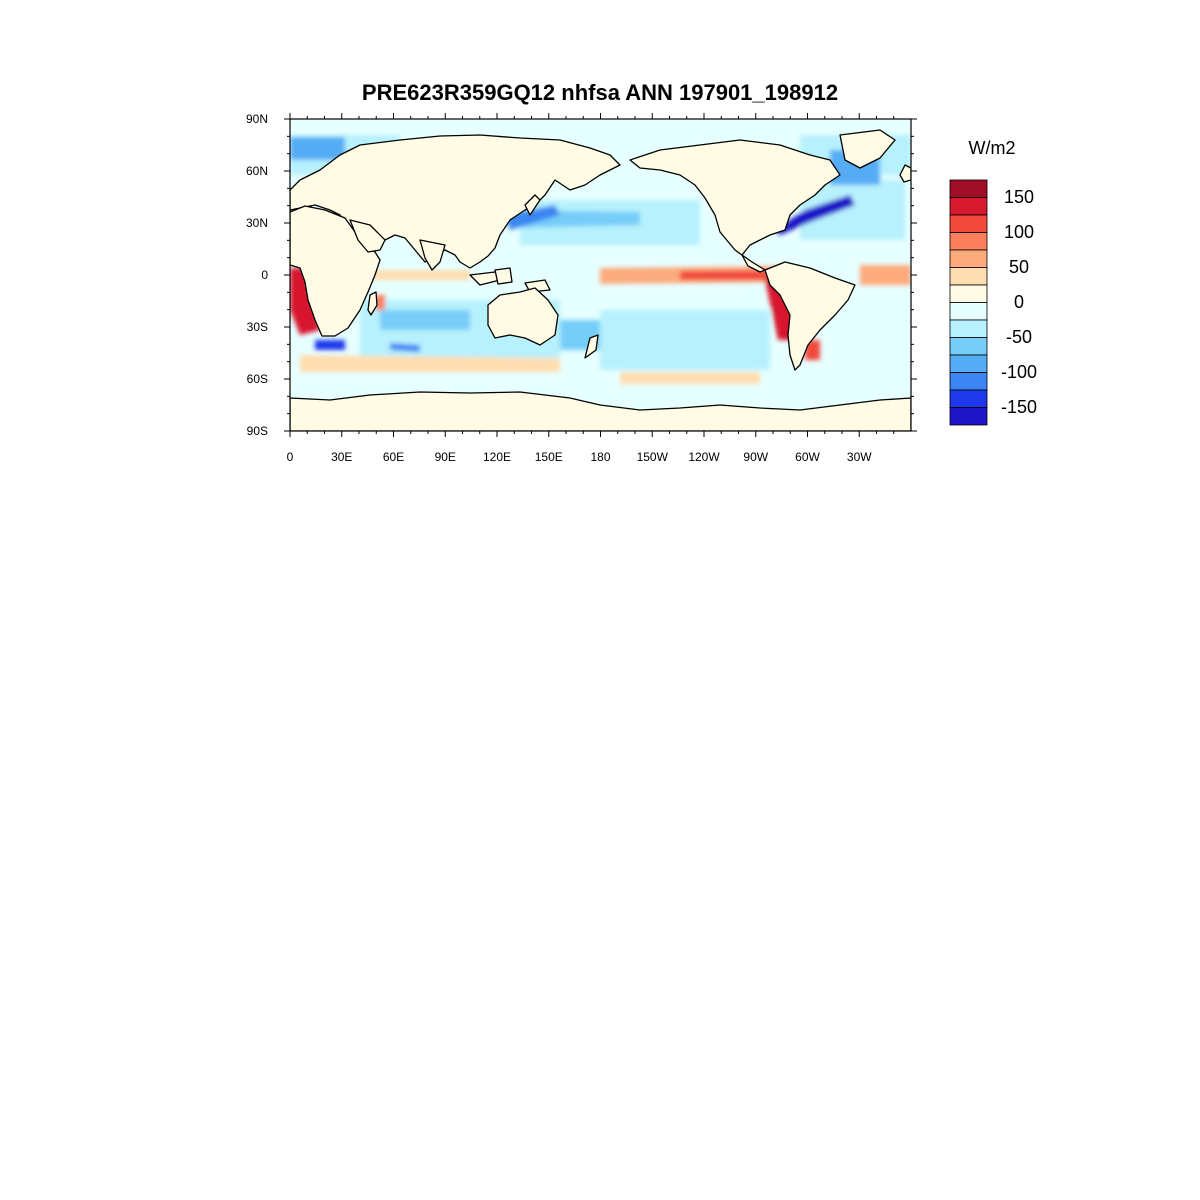 The image size is (1200, 1200). What do you see at coordinates (497, 457) in the screenshot?
I see `lon-tick-label: 120E` at bounding box center [497, 457].